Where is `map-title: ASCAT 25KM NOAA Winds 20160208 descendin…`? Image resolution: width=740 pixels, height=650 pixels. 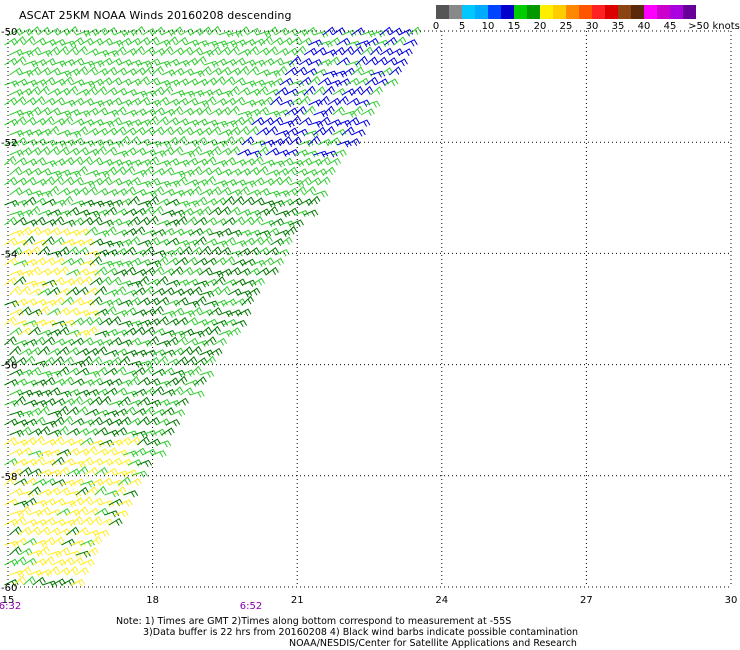 map-title: ASCAT 25KM NOAA Winds 20160208 descendin… is located at coordinates (155, 15).